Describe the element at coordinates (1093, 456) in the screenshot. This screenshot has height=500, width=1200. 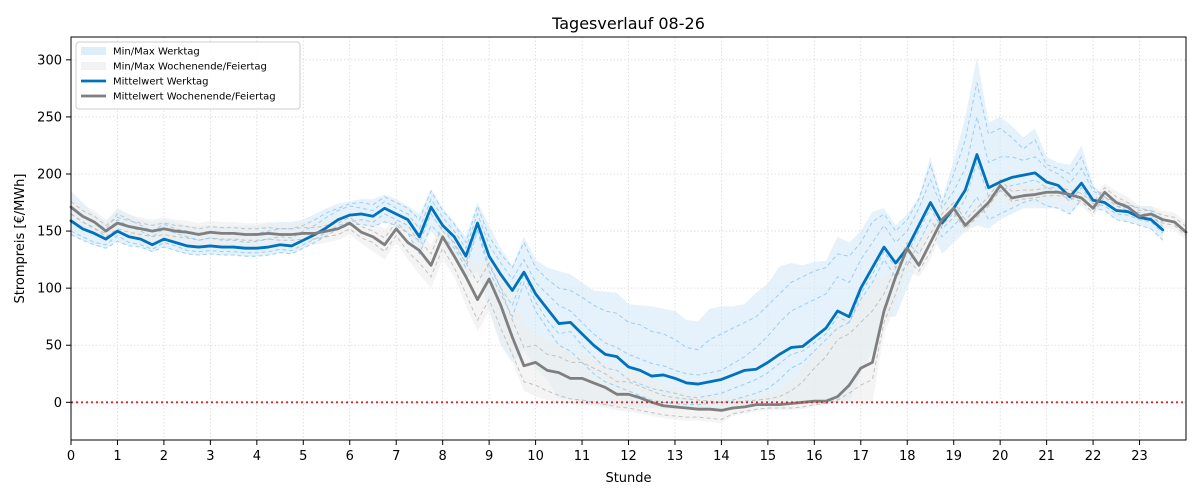
I see `x-tick-label: 22` at that location.